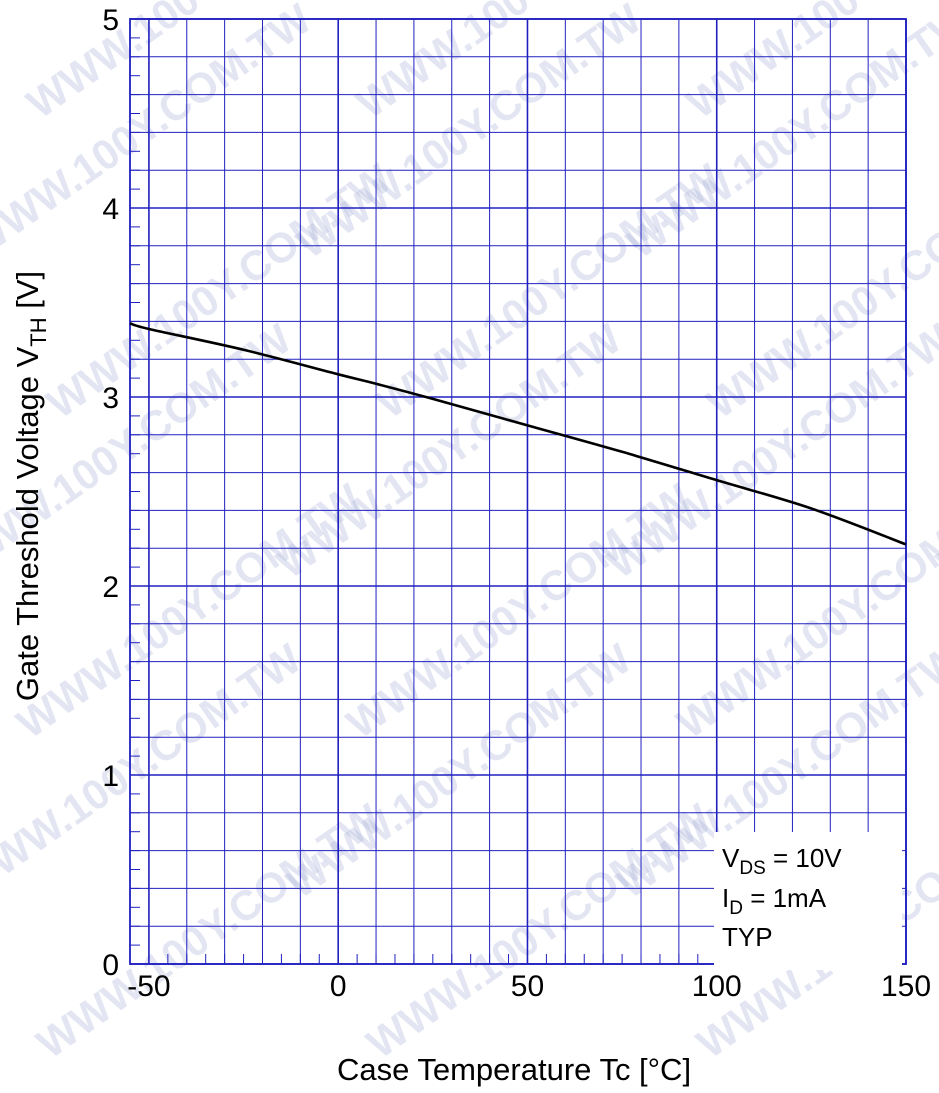 This screenshot has width=939, height=1093. I want to click on annotation-vds: VDS = 10V, so click(782, 861).